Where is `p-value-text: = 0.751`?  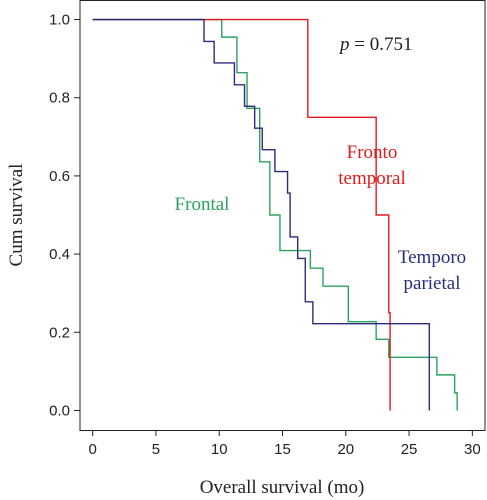
p-value-text: = 0.751 is located at coordinates (381, 44).